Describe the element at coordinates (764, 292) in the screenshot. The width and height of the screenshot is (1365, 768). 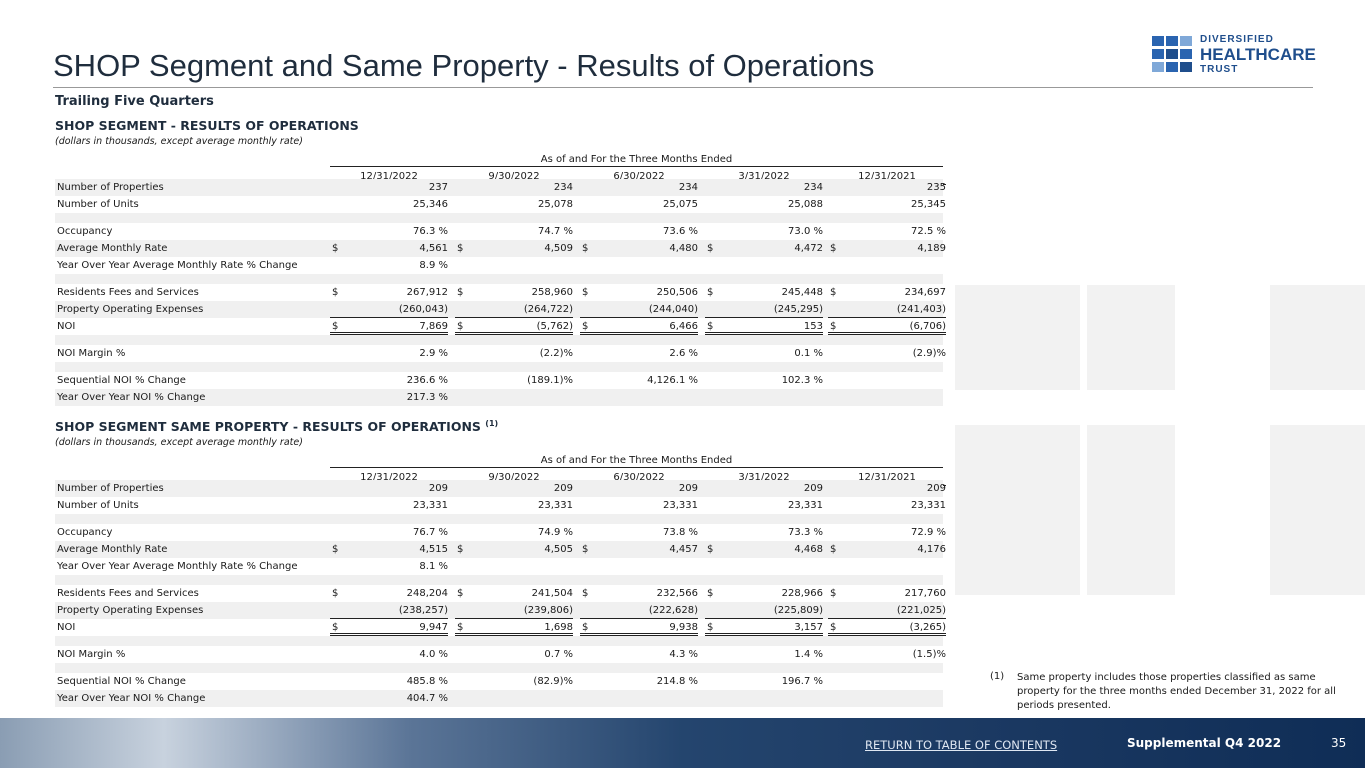
I see `cell: $245,448` at that location.